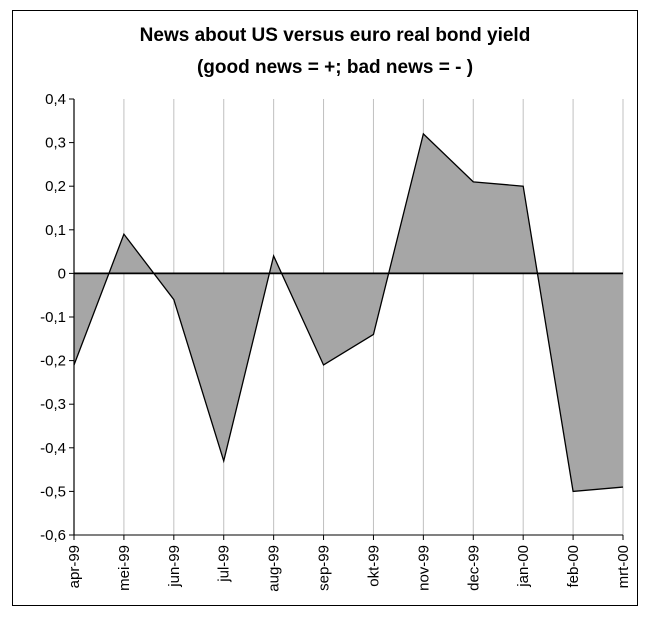 The height and width of the screenshot is (619, 651). What do you see at coordinates (373, 566) in the screenshot?
I see `x-tick-label: okt-99` at bounding box center [373, 566].